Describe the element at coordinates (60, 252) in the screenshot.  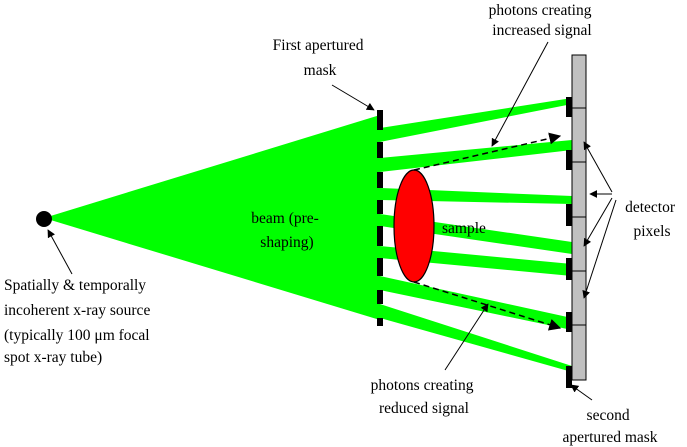
I see `leader-source` at that location.